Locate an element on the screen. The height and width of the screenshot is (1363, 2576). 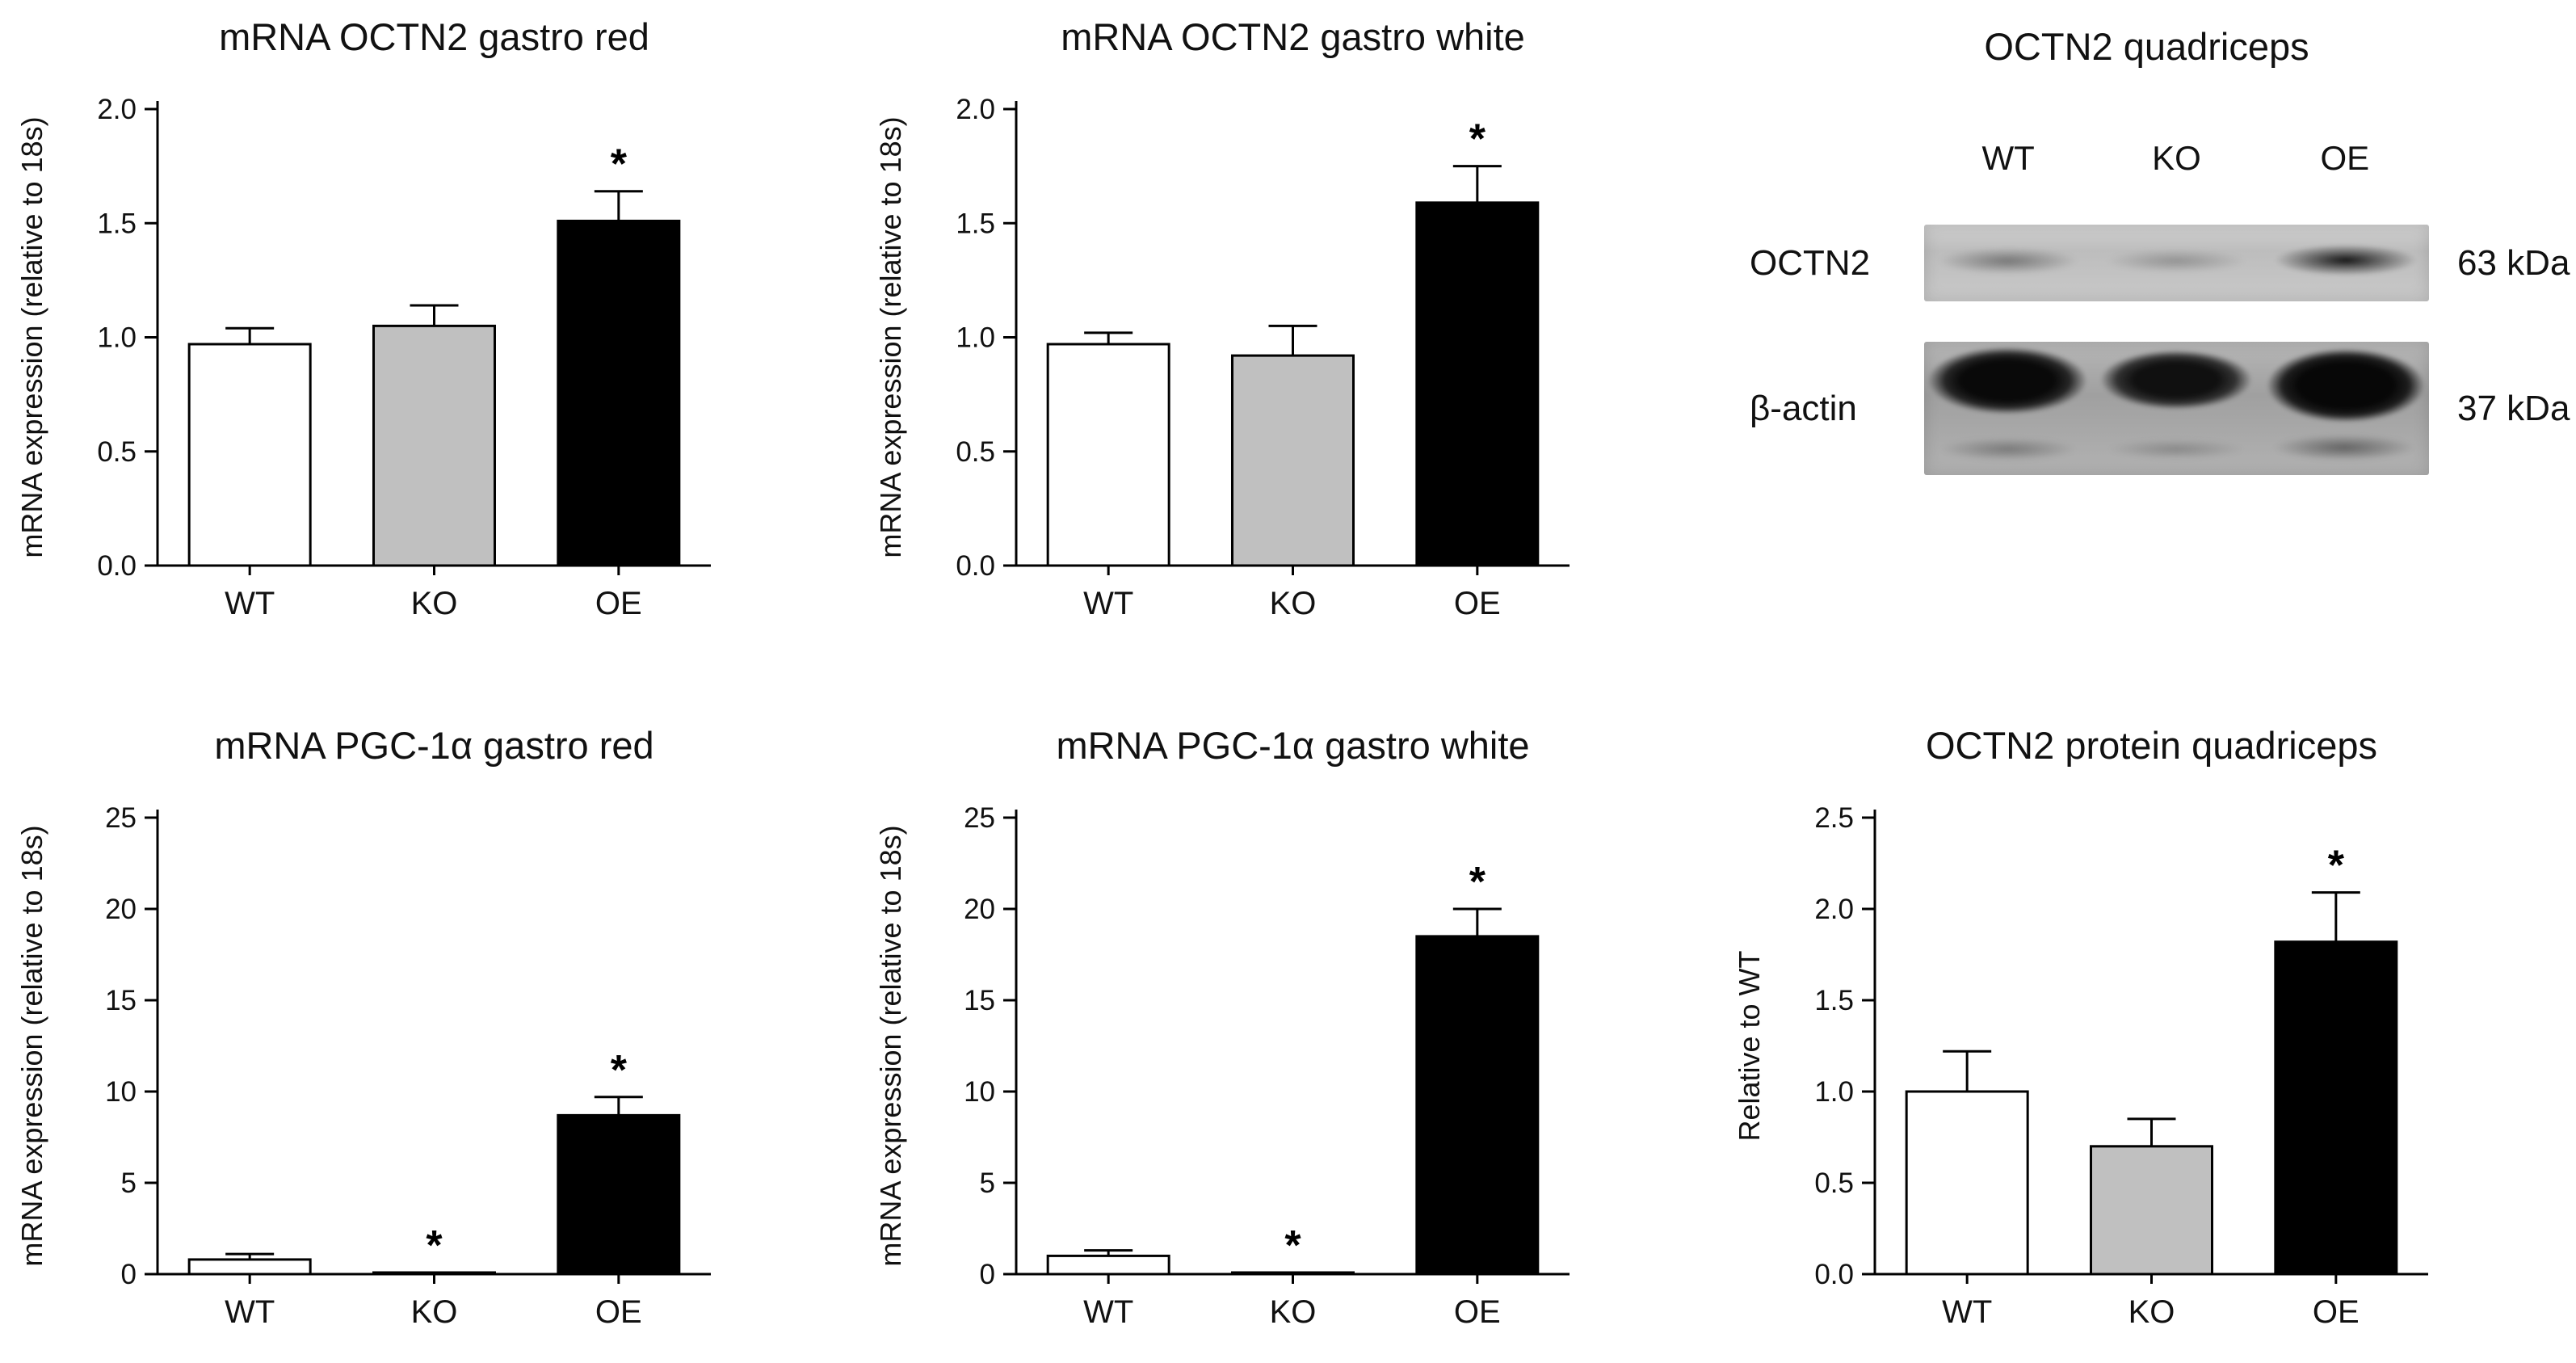
blot-strip-octn2 is located at coordinates (2176, 263).